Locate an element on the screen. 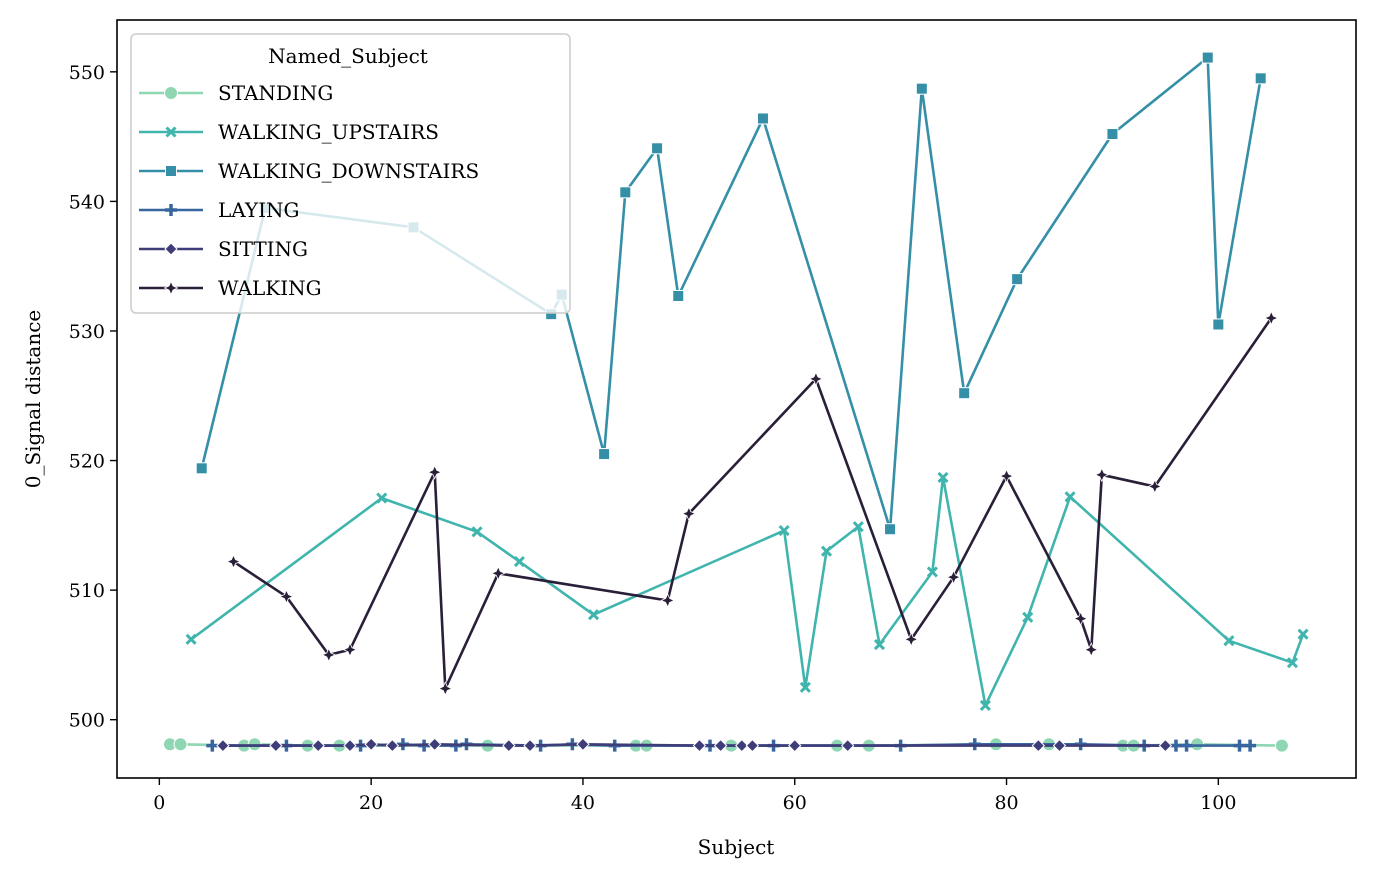 This screenshot has width=1376, height=880. legend-box is located at coordinates (350, 173).